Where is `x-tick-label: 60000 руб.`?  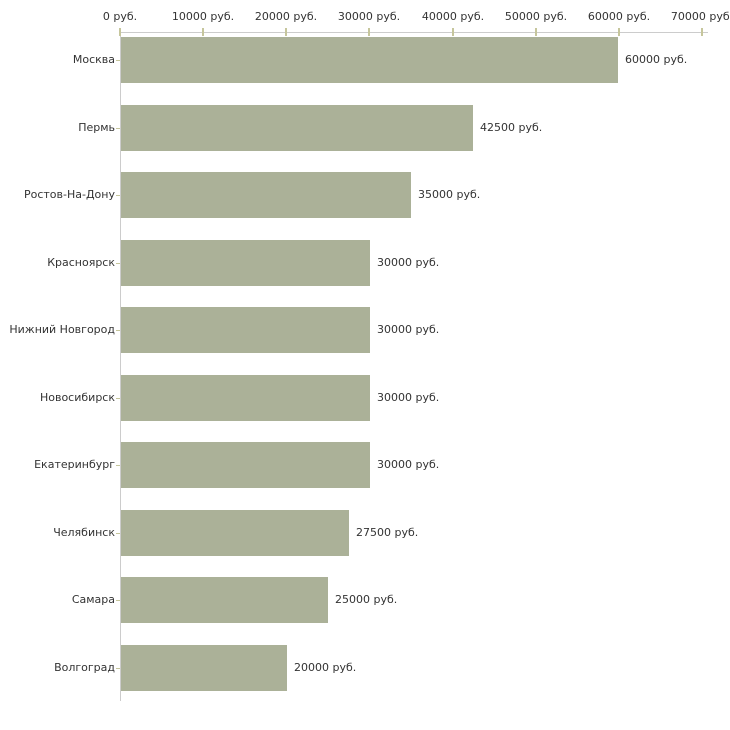 x-tick-label: 60000 руб. is located at coordinates (619, 16).